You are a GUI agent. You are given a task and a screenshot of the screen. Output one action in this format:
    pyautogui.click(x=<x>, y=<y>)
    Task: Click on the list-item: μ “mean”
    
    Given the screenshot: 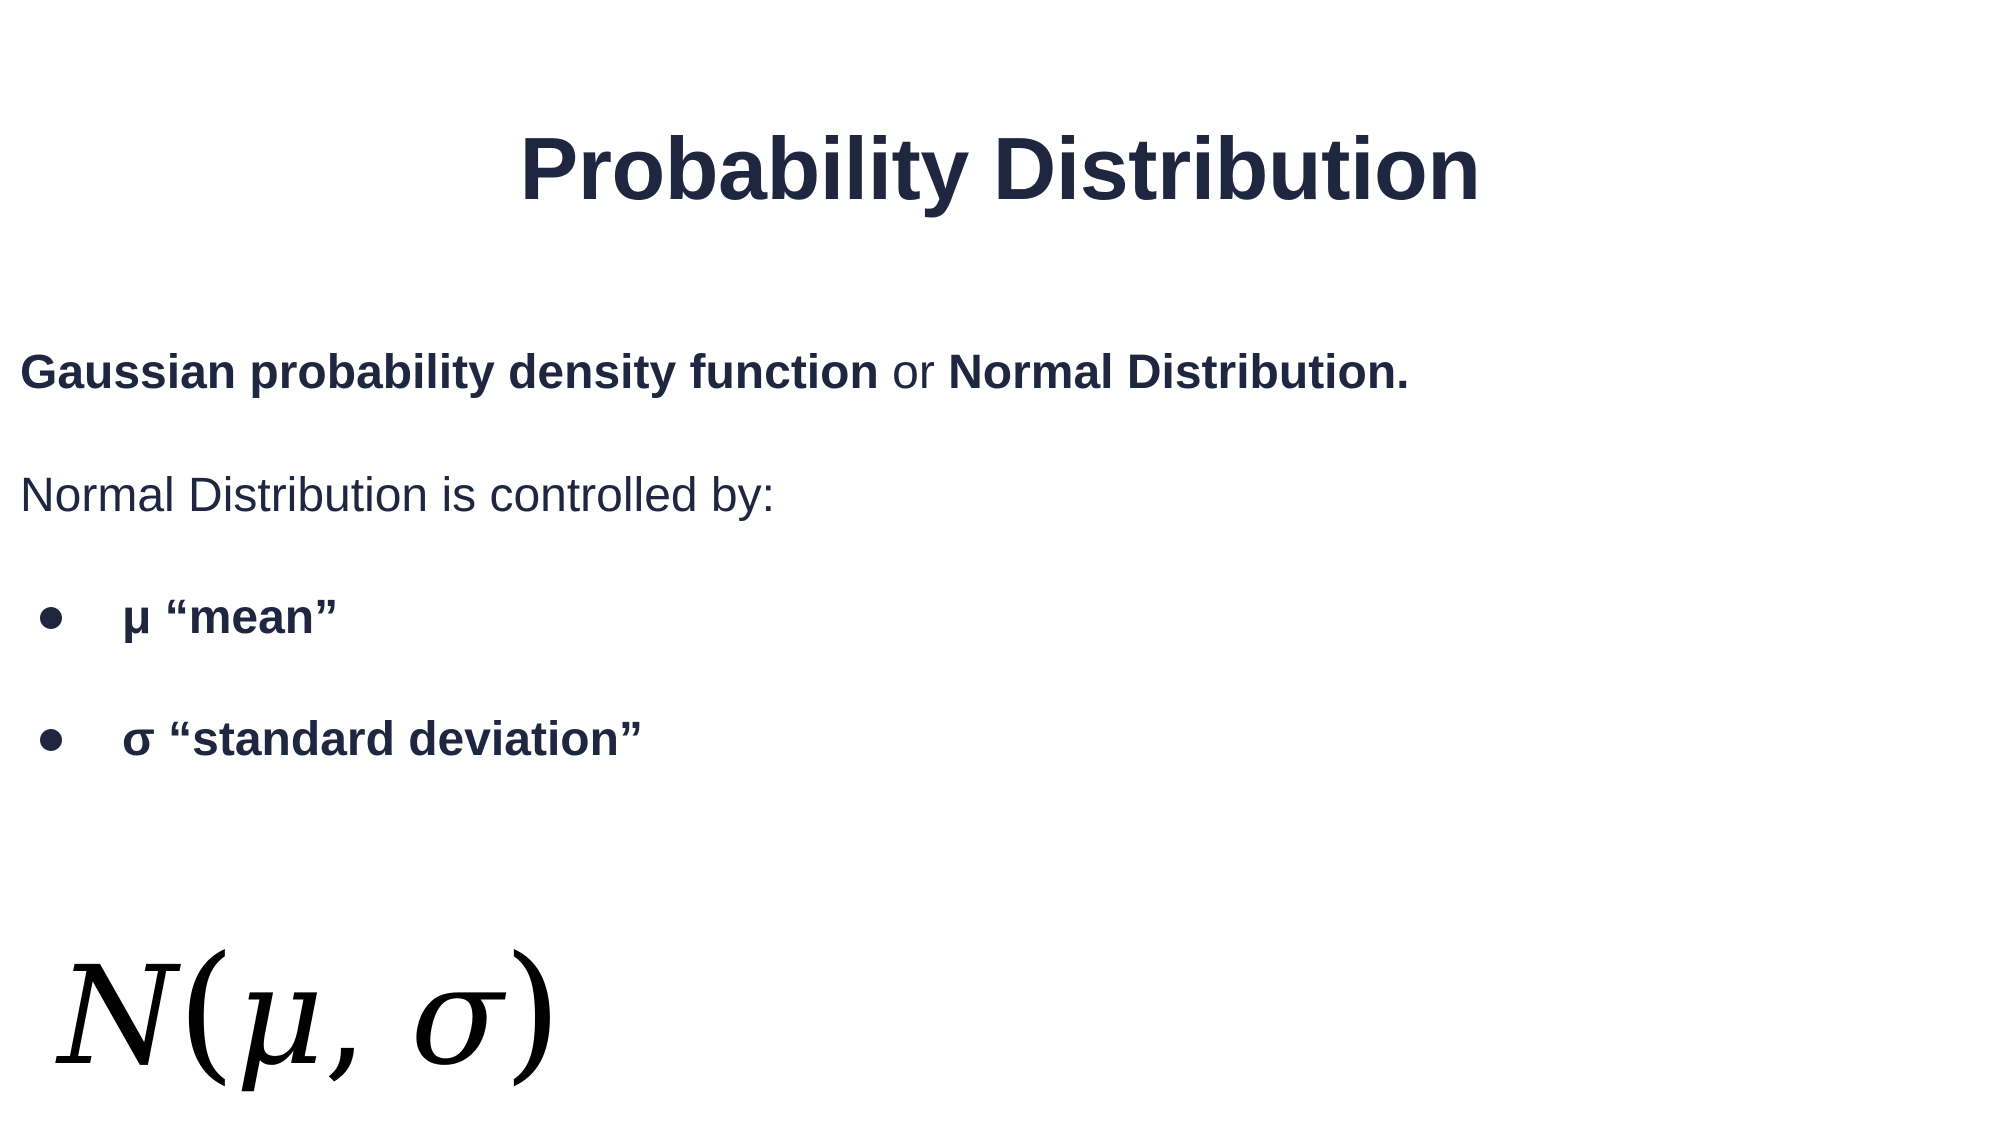 What is the action you would take?
    pyautogui.click(x=189, y=618)
    